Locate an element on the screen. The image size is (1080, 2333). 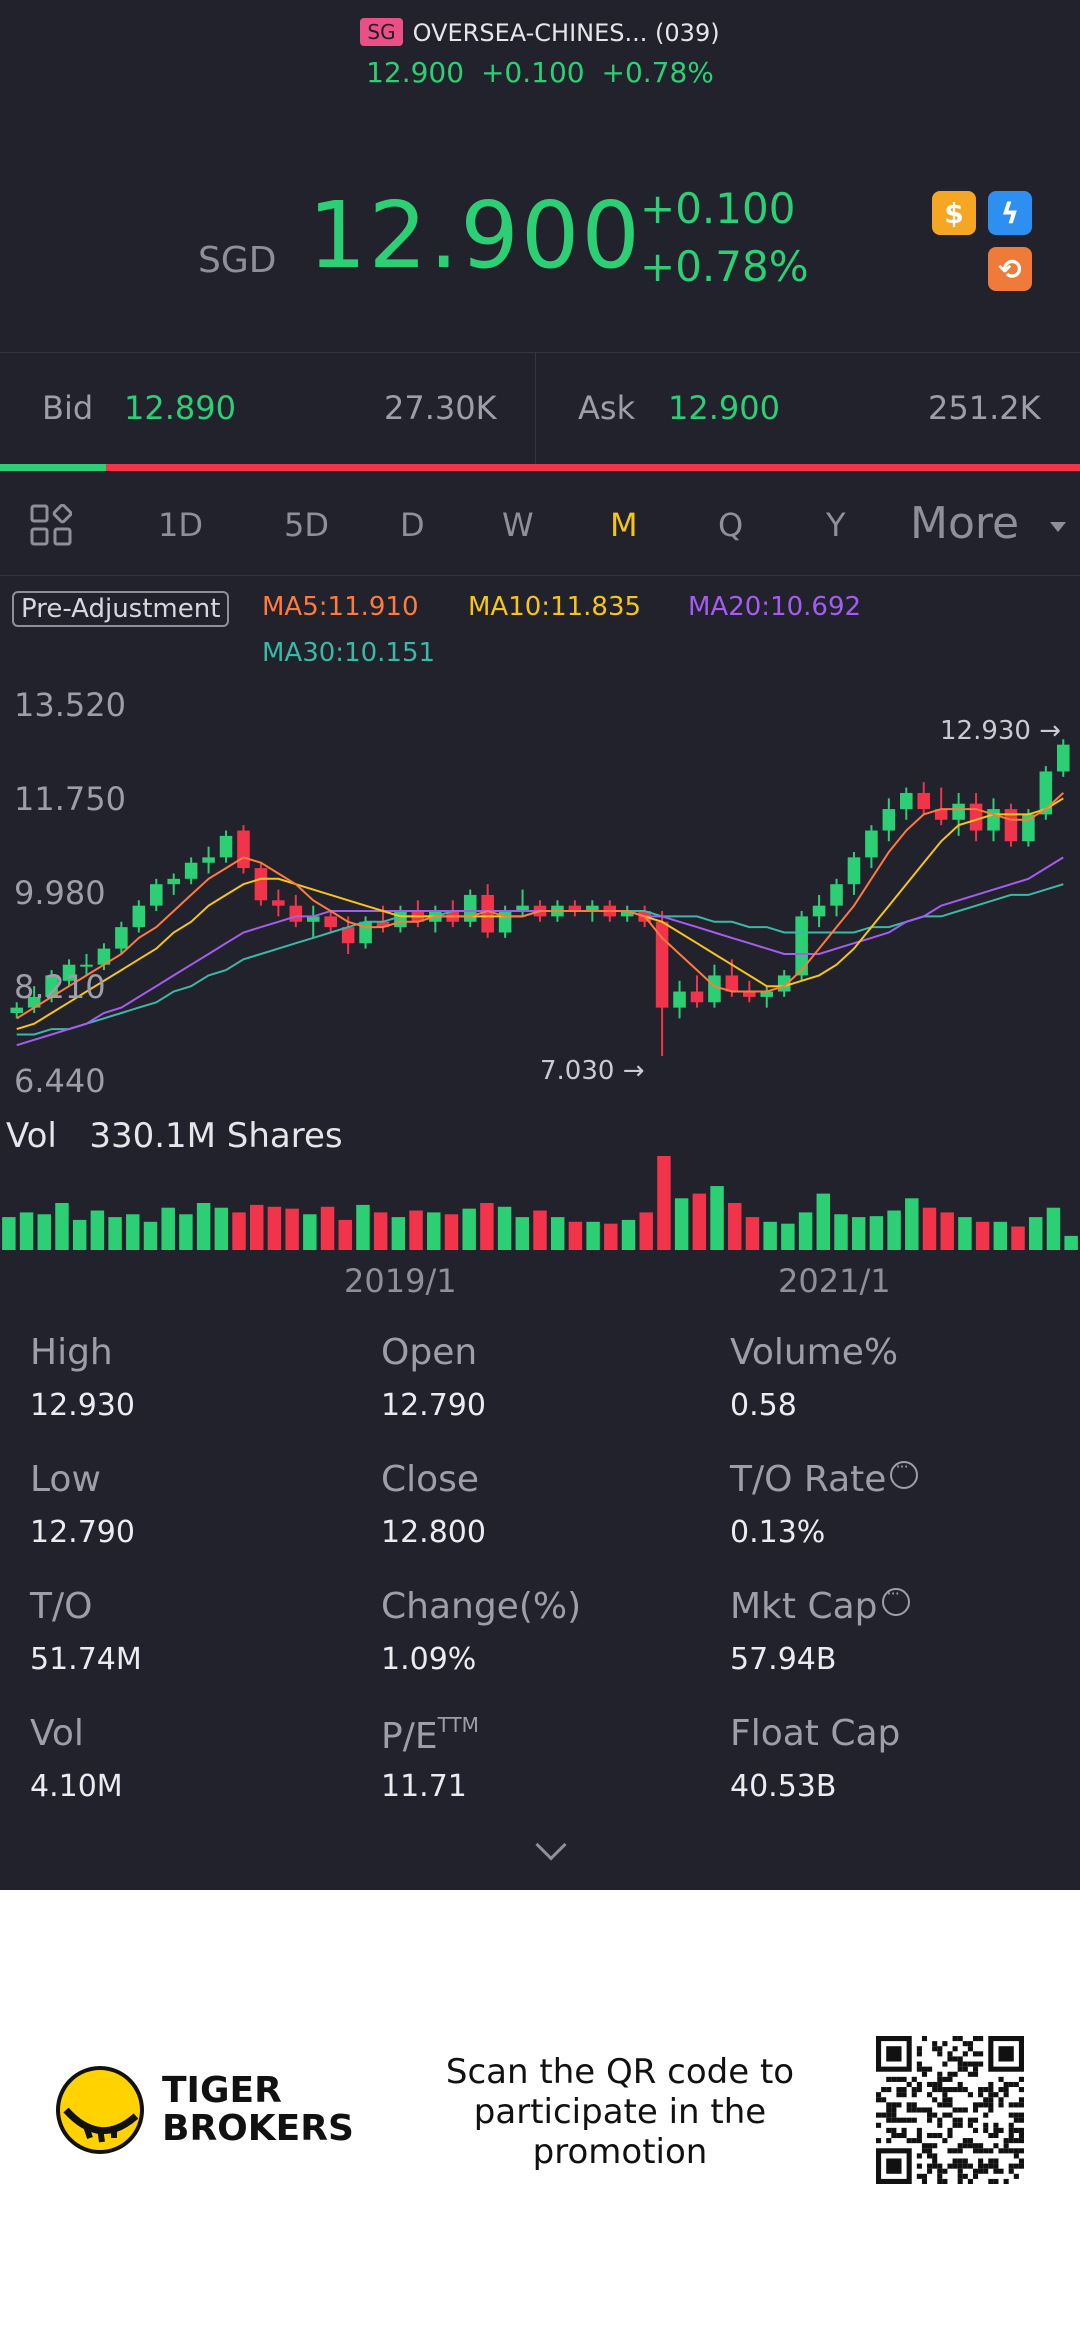
ask-label: Ask is located at coordinates (607, 408).